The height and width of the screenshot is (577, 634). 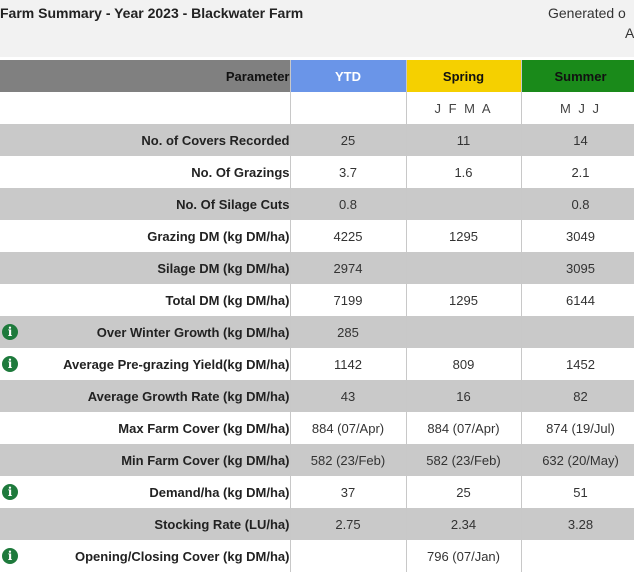 I want to click on cell-spring: 582 (23/Feb), so click(x=464, y=460).